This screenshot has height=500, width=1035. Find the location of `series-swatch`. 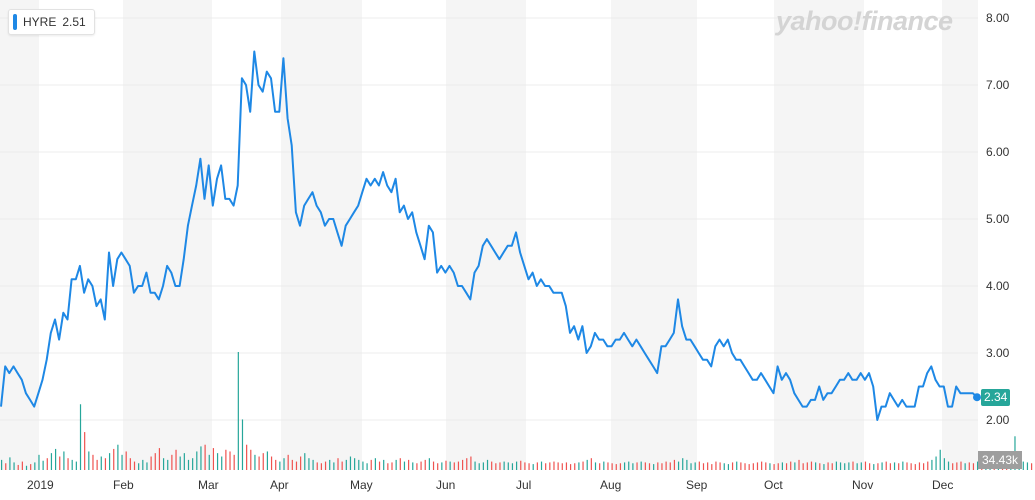

series-swatch is located at coordinates (15, 22).